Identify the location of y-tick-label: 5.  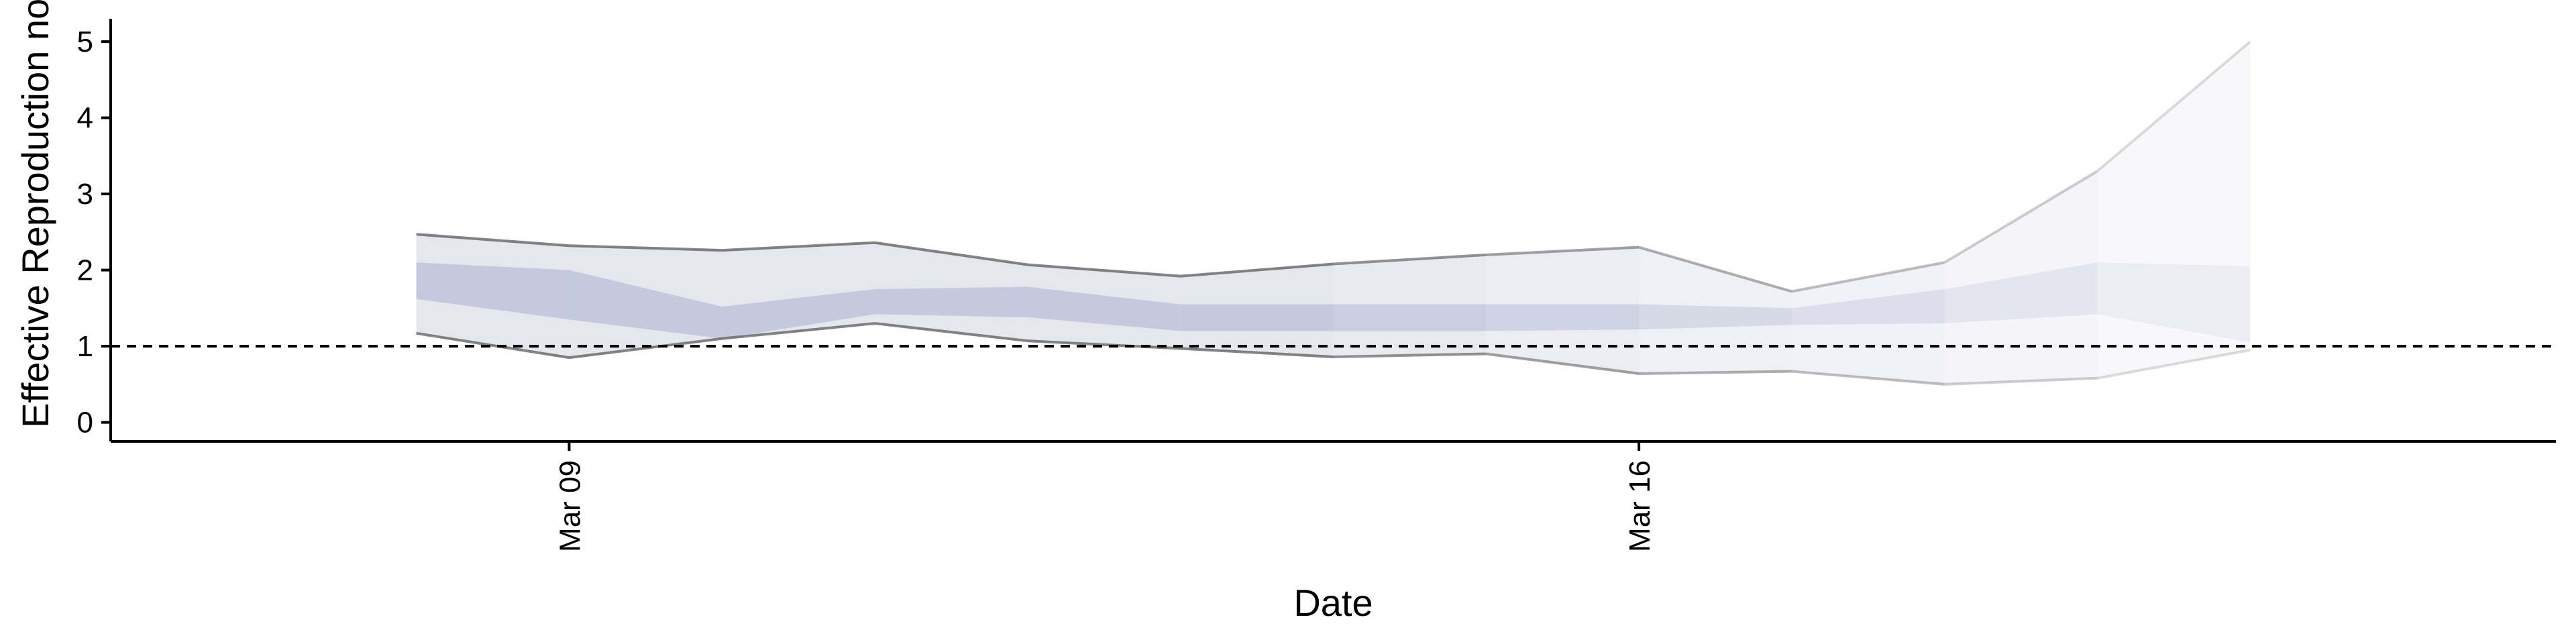
(85, 41).